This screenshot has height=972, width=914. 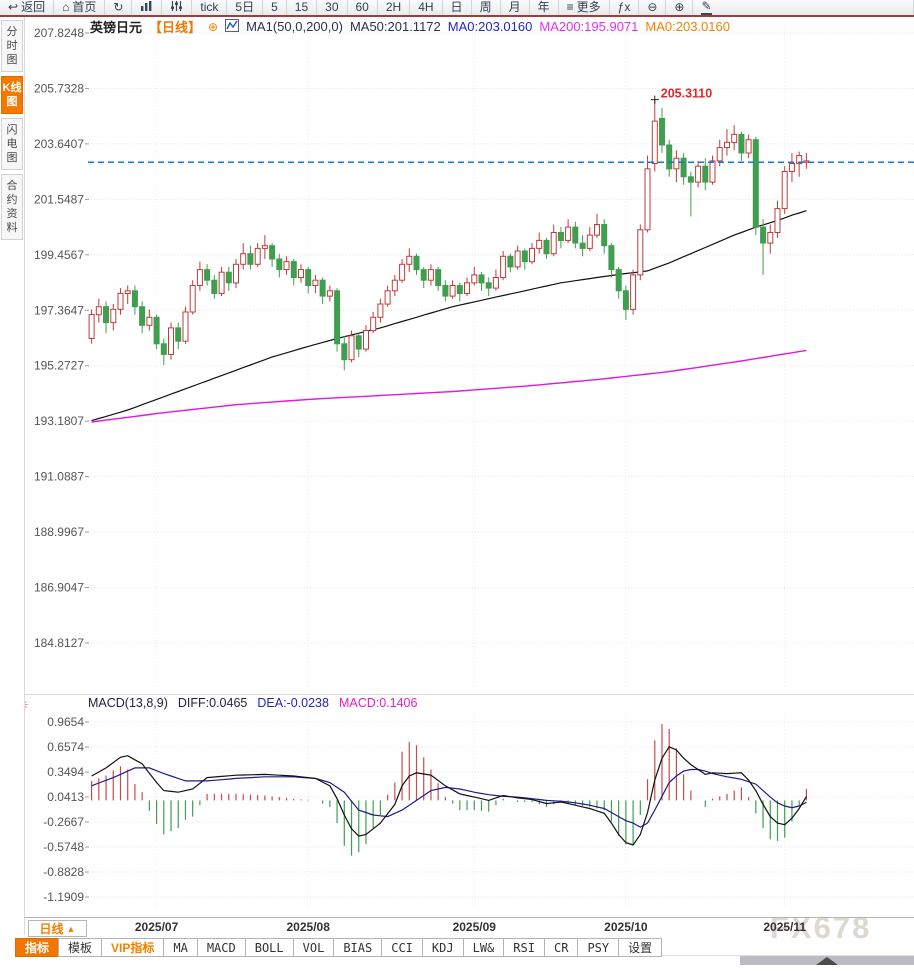 I want to click on toolbar-h2-label: 2H, so click(x=393, y=7).